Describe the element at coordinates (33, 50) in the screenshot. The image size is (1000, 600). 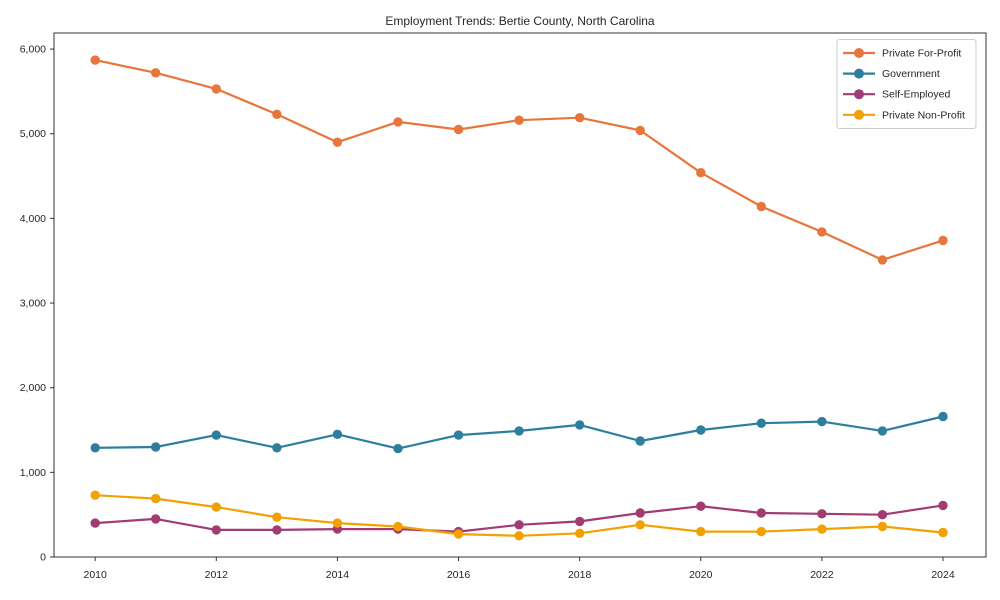
I see `y-tick-label: 6,000` at that location.